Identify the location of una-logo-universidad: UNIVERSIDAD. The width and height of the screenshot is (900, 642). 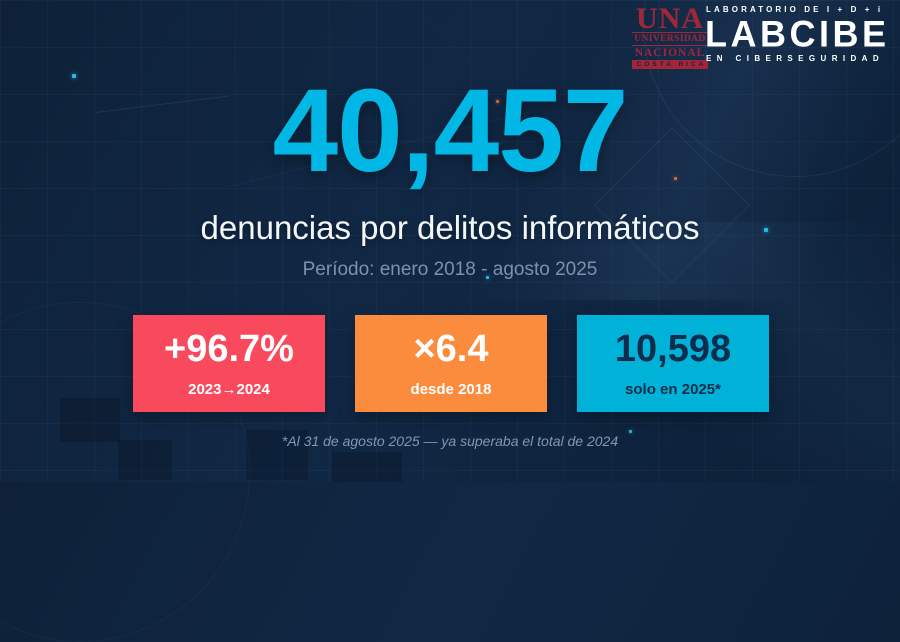
(670, 38).